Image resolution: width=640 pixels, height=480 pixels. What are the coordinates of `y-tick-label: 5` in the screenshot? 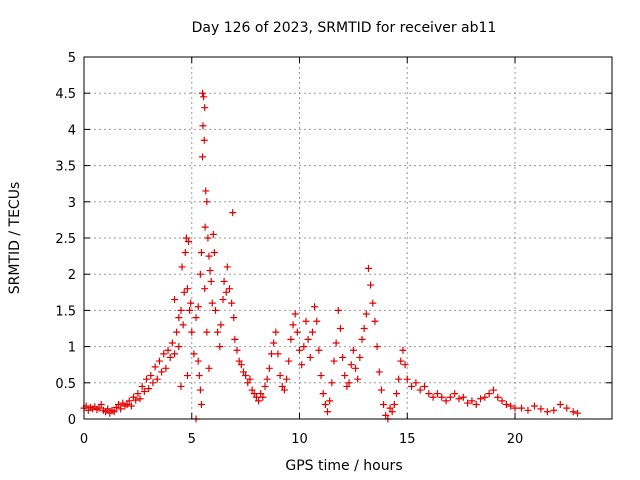 It's located at (72, 58).